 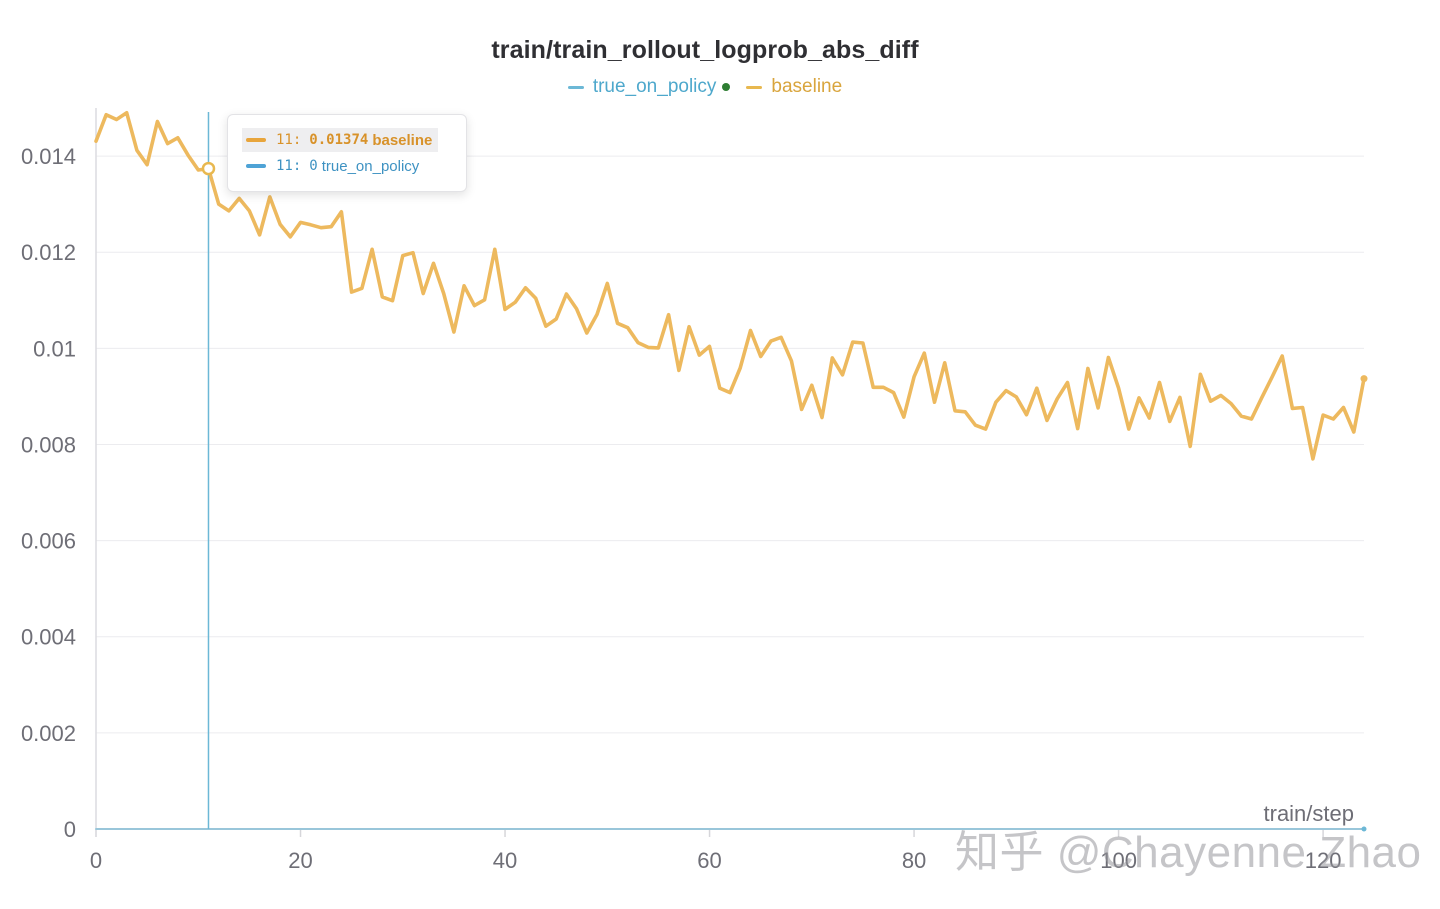 I want to click on x-tick-label: 60, so click(x=709, y=860).